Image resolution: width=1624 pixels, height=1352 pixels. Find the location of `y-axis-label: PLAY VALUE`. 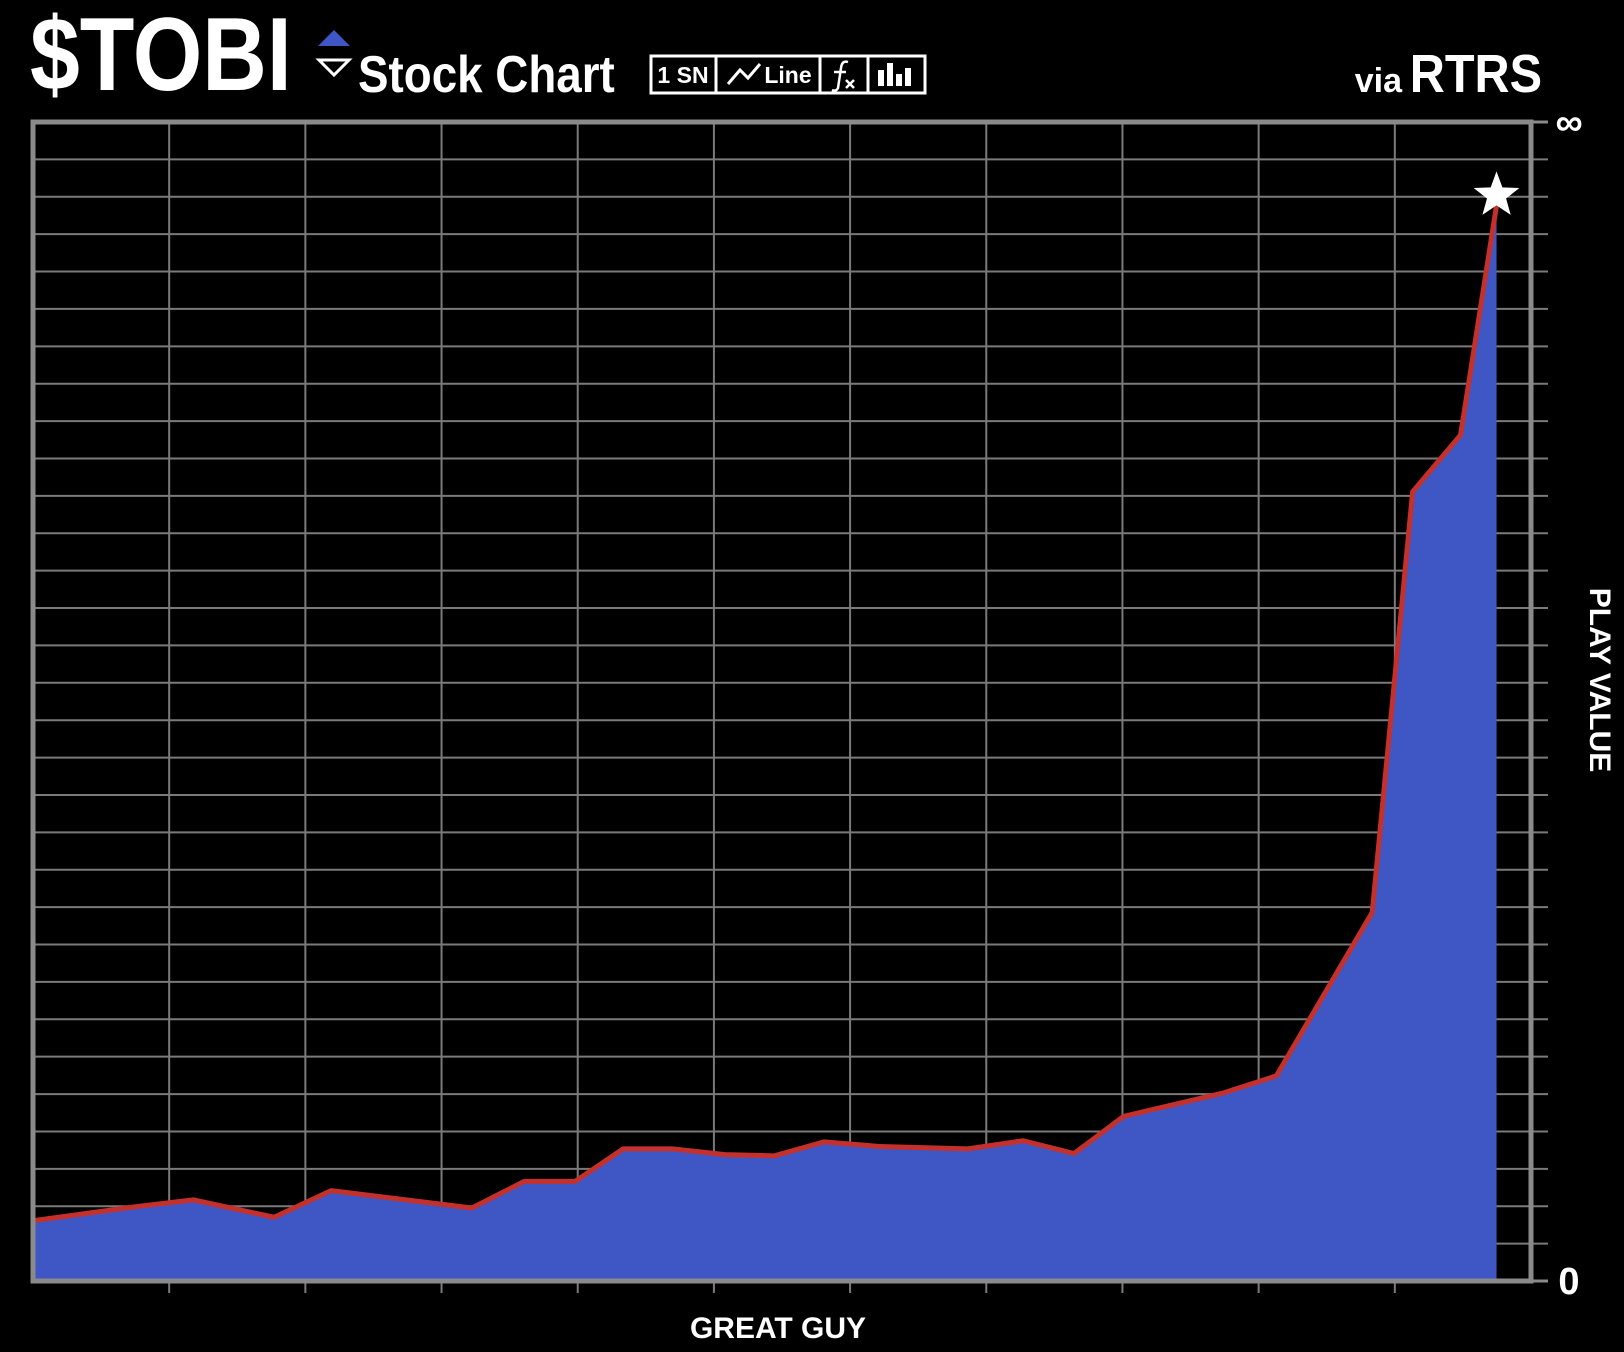

y-axis-label: PLAY VALUE is located at coordinates (1599, 680).